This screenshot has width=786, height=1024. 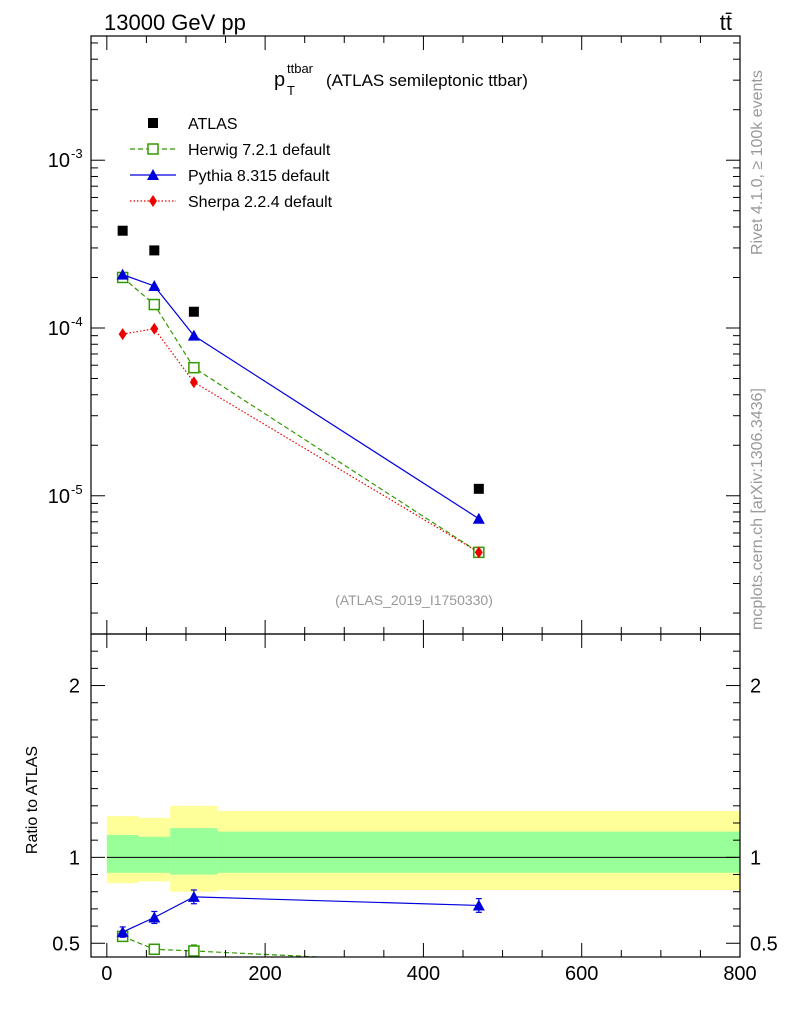 What do you see at coordinates (260, 202) in the screenshot?
I see `legend-label-sherpa: Sherpa 2.2.4 default` at bounding box center [260, 202].